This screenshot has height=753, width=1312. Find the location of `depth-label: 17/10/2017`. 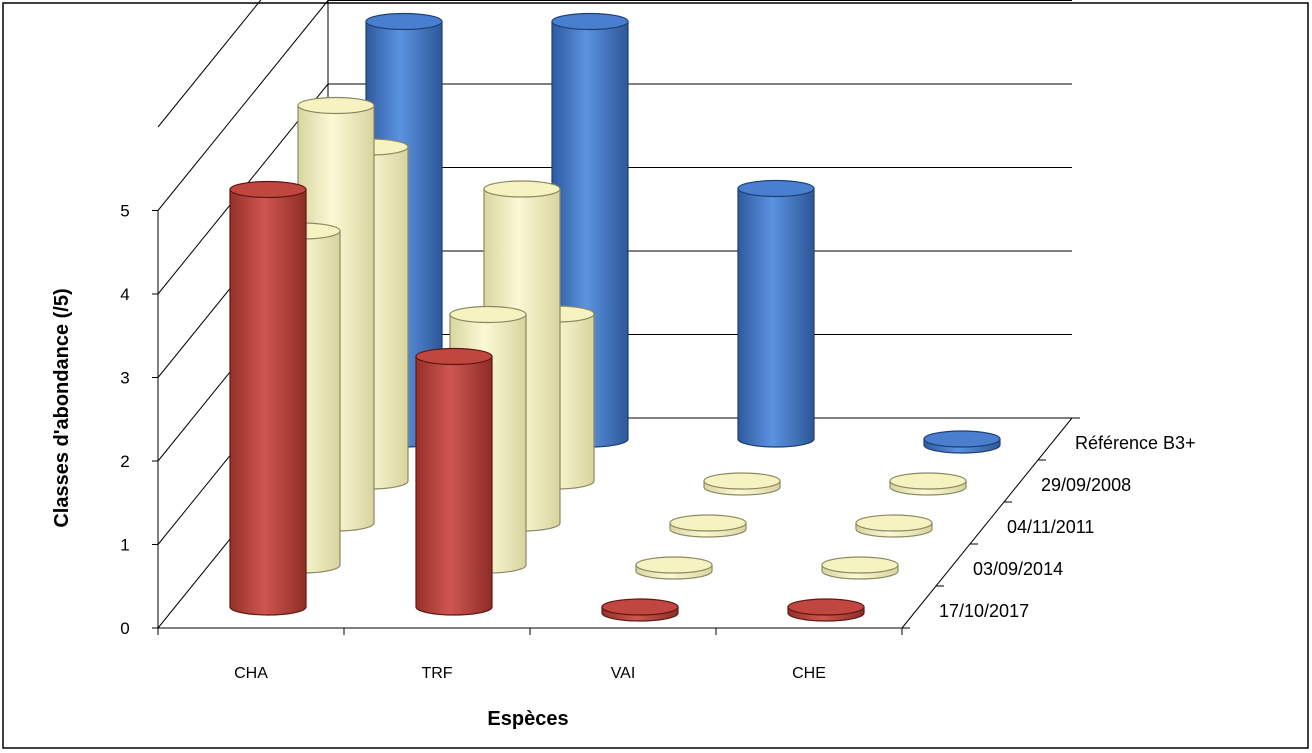

depth-label: 17/10/2017 is located at coordinates (984, 611).